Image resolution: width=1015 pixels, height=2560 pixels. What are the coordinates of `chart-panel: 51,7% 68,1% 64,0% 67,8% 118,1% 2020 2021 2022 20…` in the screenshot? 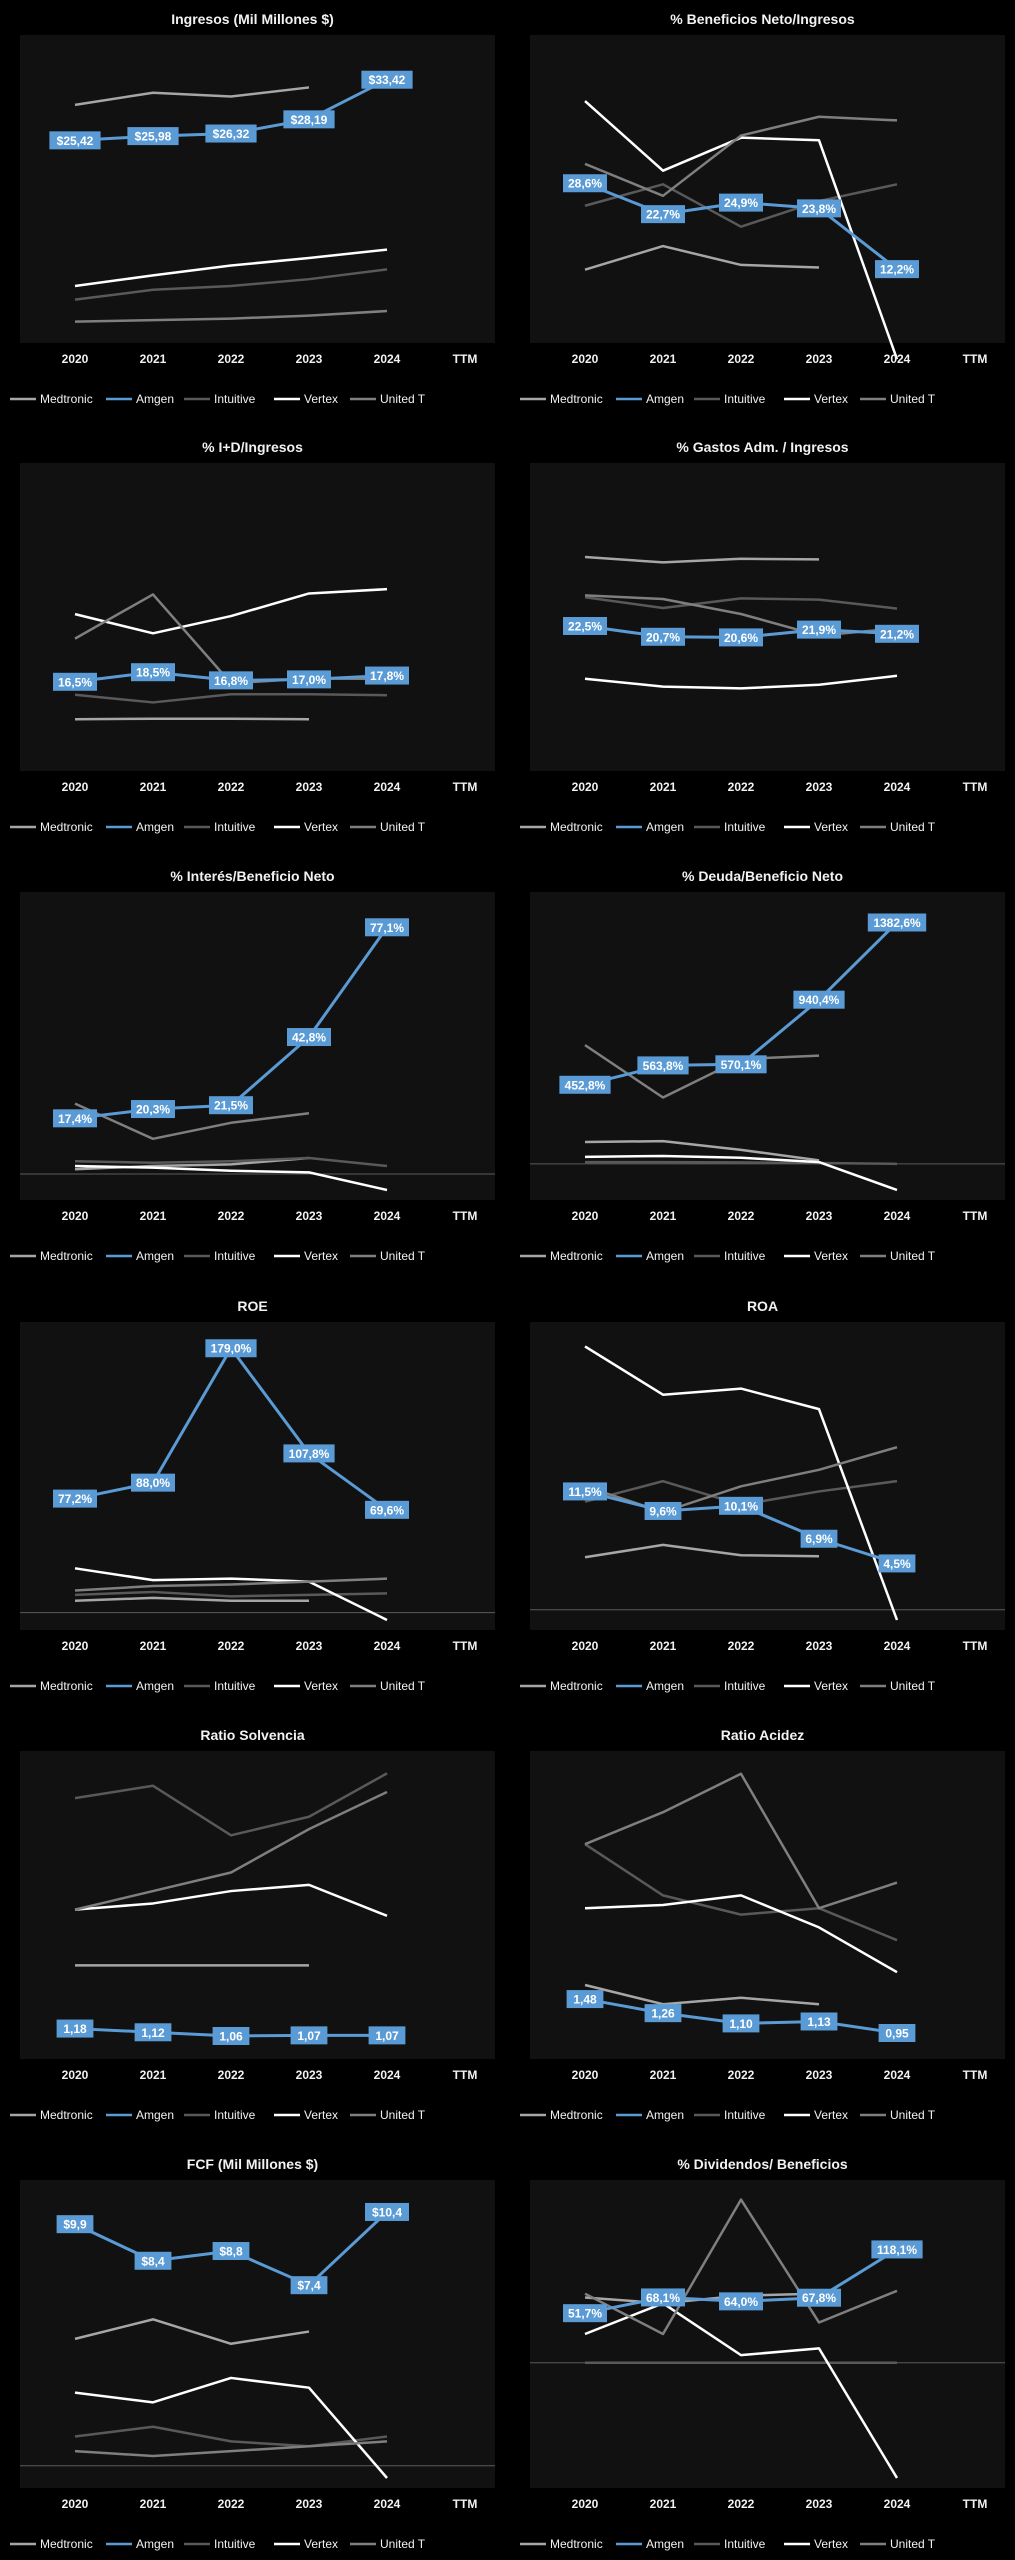 It's located at (762, 2350).